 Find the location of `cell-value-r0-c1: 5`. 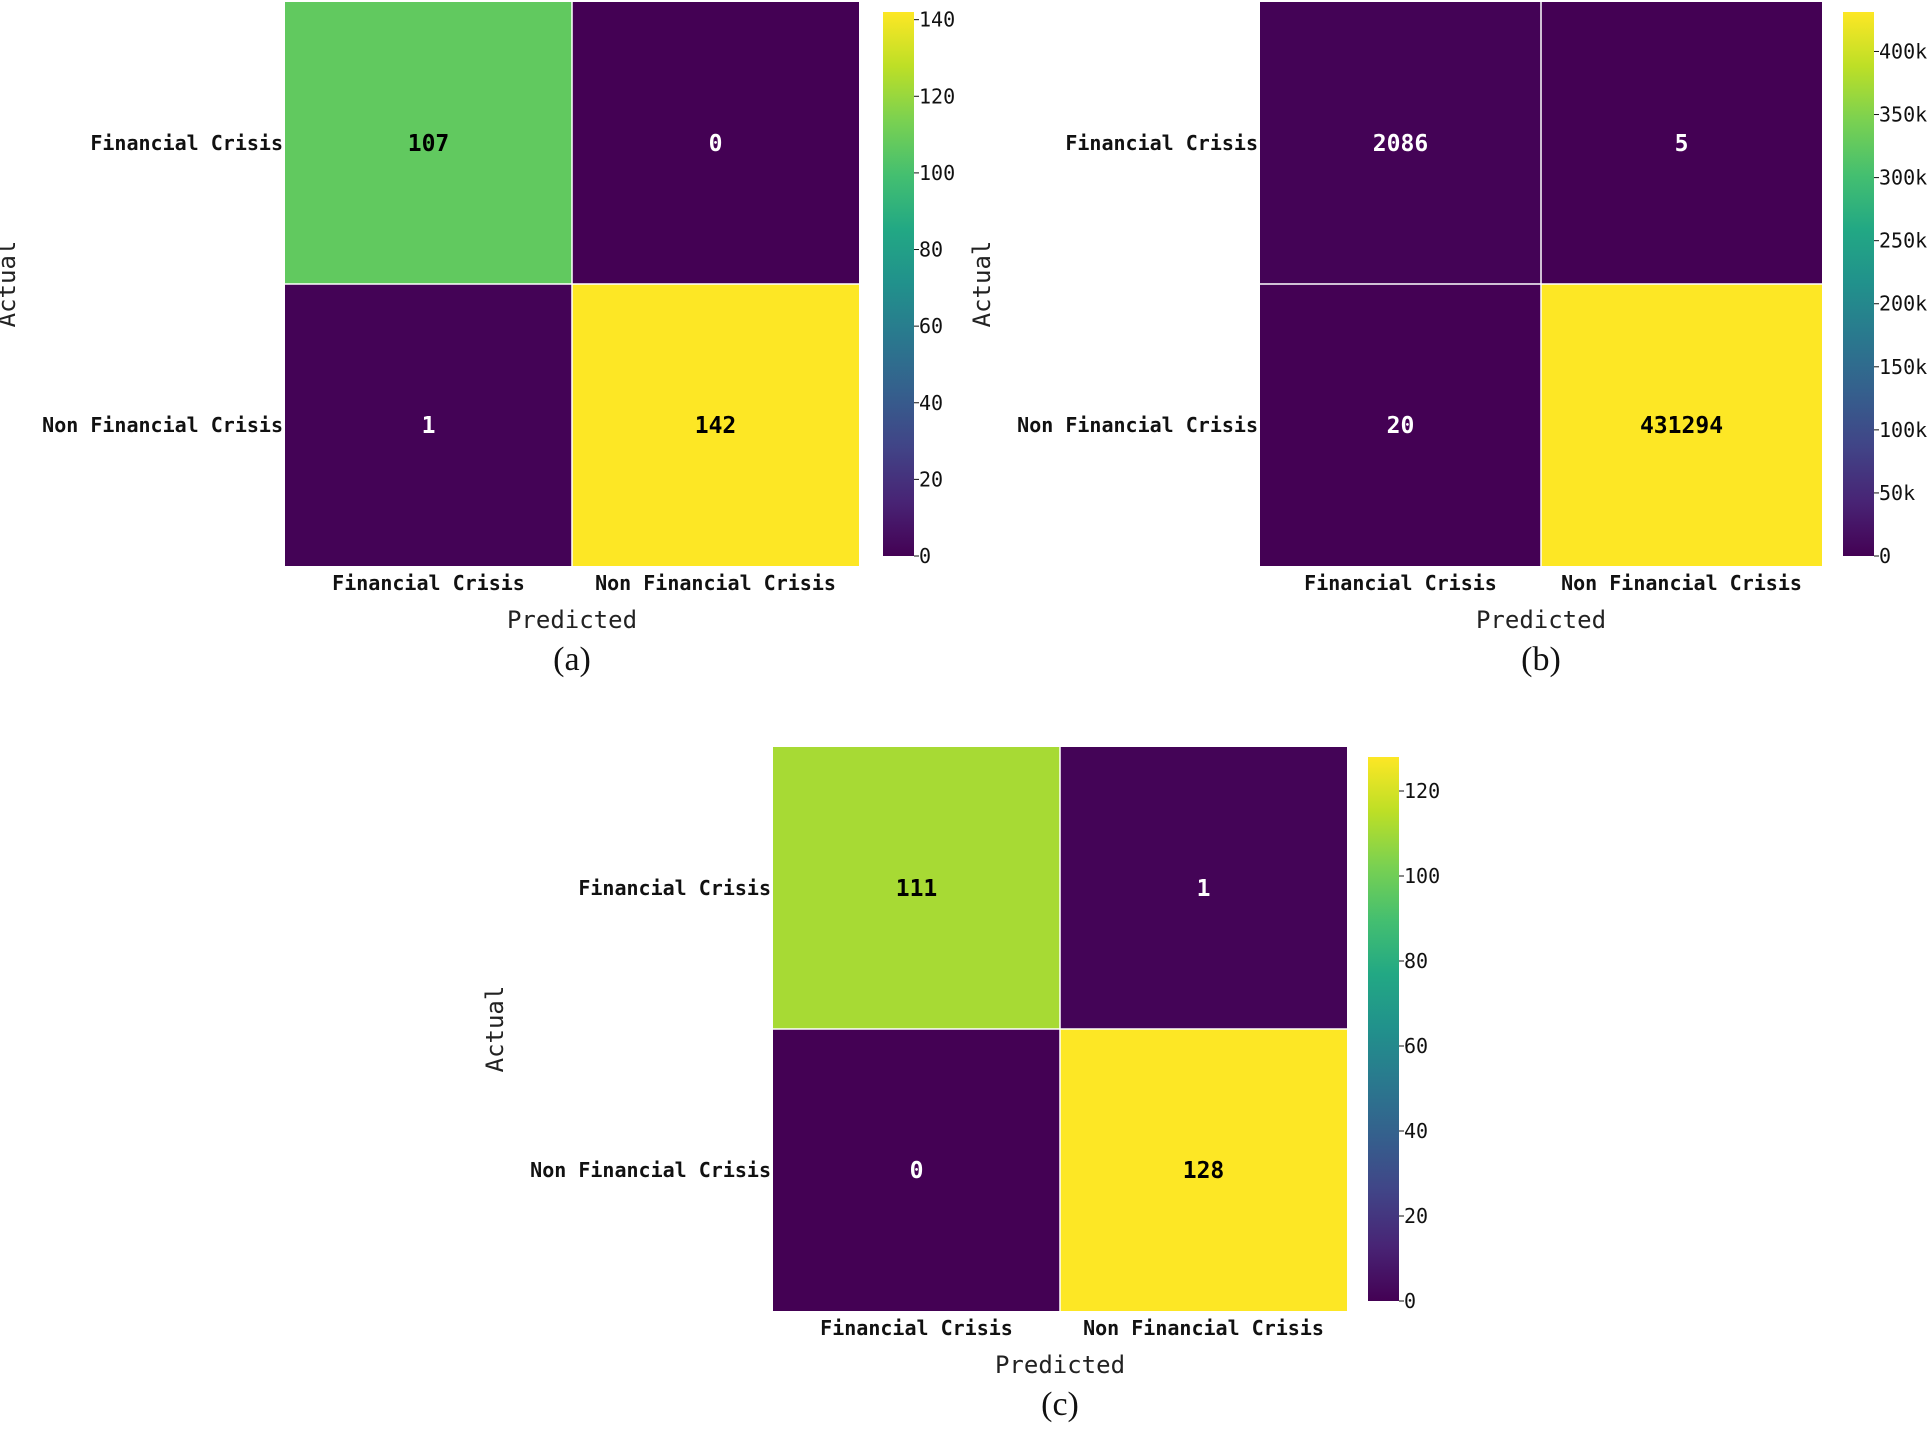

cell-value-r0-c1: 5 is located at coordinates (1682, 144).